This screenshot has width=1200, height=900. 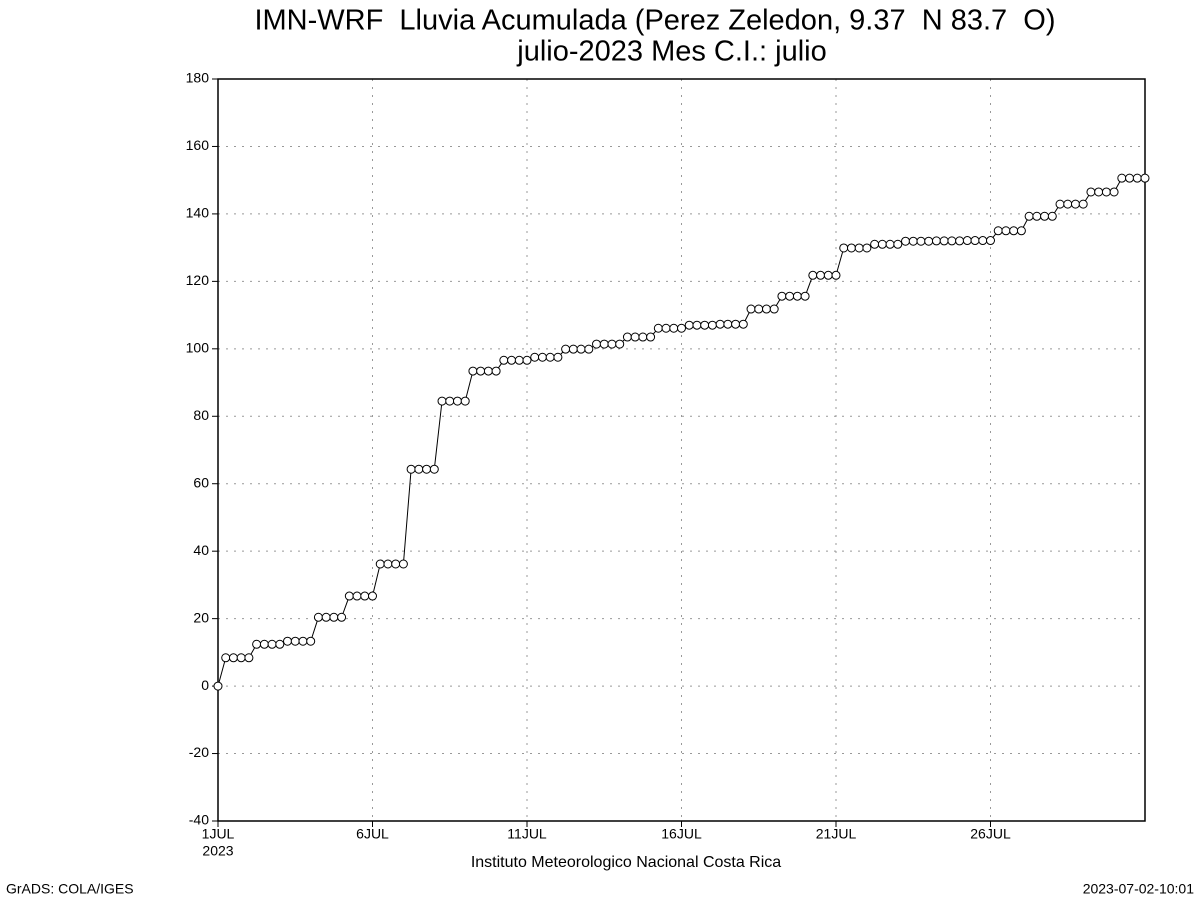 What do you see at coordinates (218, 834) in the screenshot?
I see `x-tick-label: 1JUL` at bounding box center [218, 834].